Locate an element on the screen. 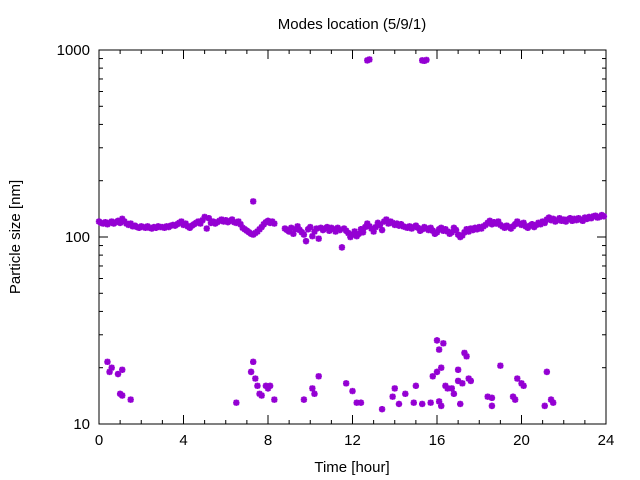  y-axis-label: Particle size [nm] is located at coordinates (15, 237).